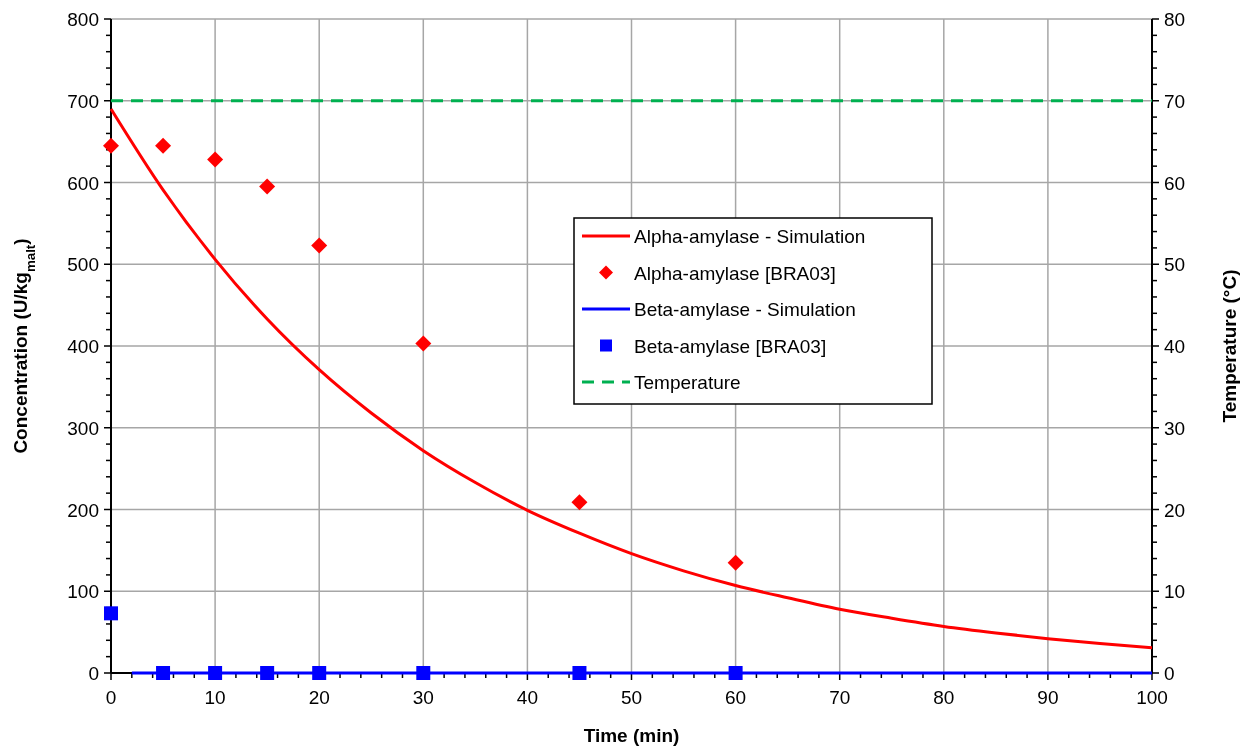 The height and width of the screenshot is (749, 1250). I want to click on y2-tick-label: 0, so click(1169, 673).